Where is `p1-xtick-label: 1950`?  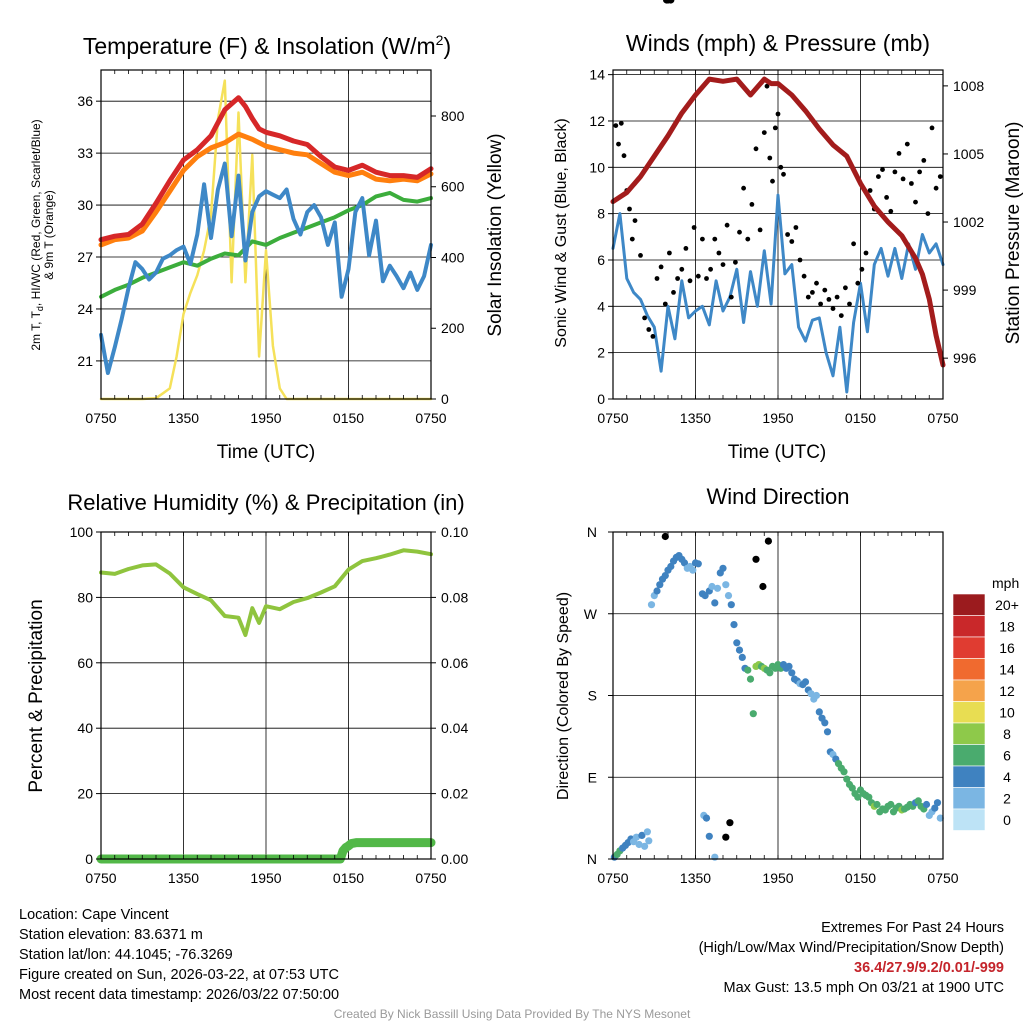
p1-xtick-label: 1950 is located at coordinates (265, 418).